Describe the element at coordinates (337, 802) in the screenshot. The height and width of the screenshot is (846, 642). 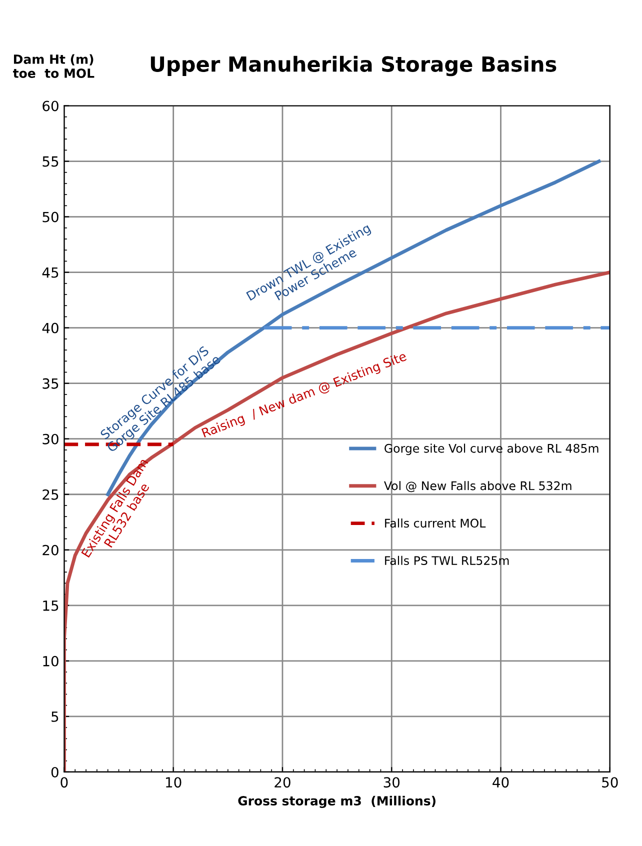
I see `x-axis-title: Gross storage m3 (Millions)` at that location.